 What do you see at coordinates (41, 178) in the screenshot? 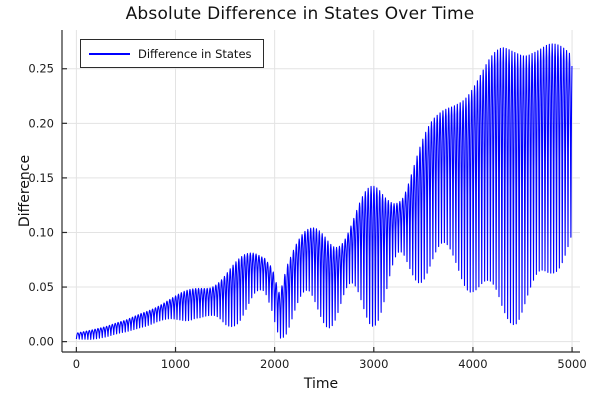
I see `y-tick-label: 0.15` at bounding box center [41, 178].